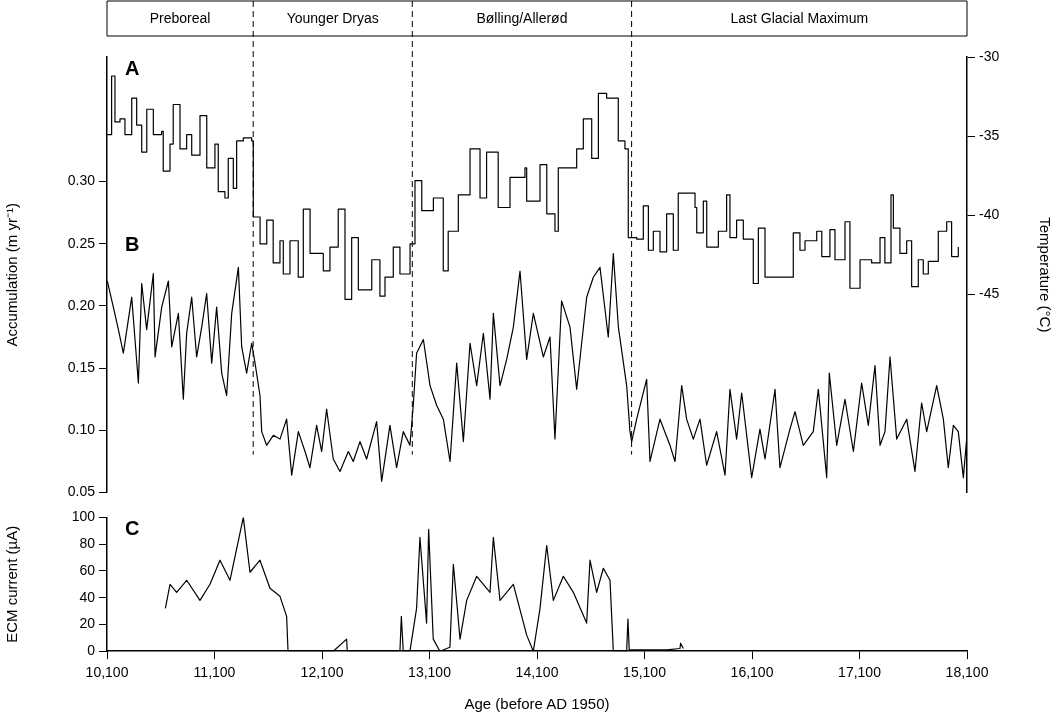 This screenshot has height=722, width=1057. Describe the element at coordinates (132, 67) in the screenshot. I see `annotation: A` at that location.